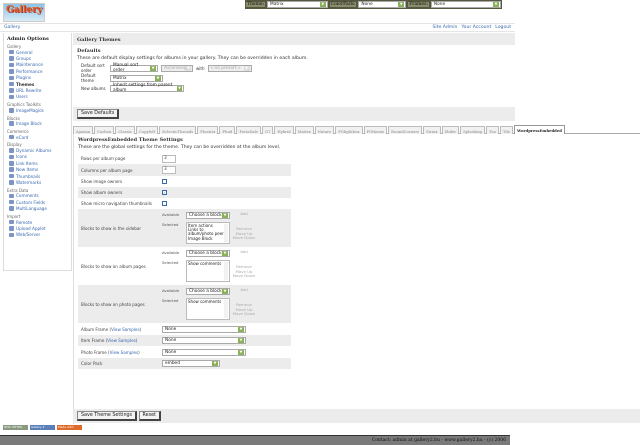  What do you see at coordinates (125, 130) in the screenshot?
I see `tab-classic: Classic` at bounding box center [125, 130].